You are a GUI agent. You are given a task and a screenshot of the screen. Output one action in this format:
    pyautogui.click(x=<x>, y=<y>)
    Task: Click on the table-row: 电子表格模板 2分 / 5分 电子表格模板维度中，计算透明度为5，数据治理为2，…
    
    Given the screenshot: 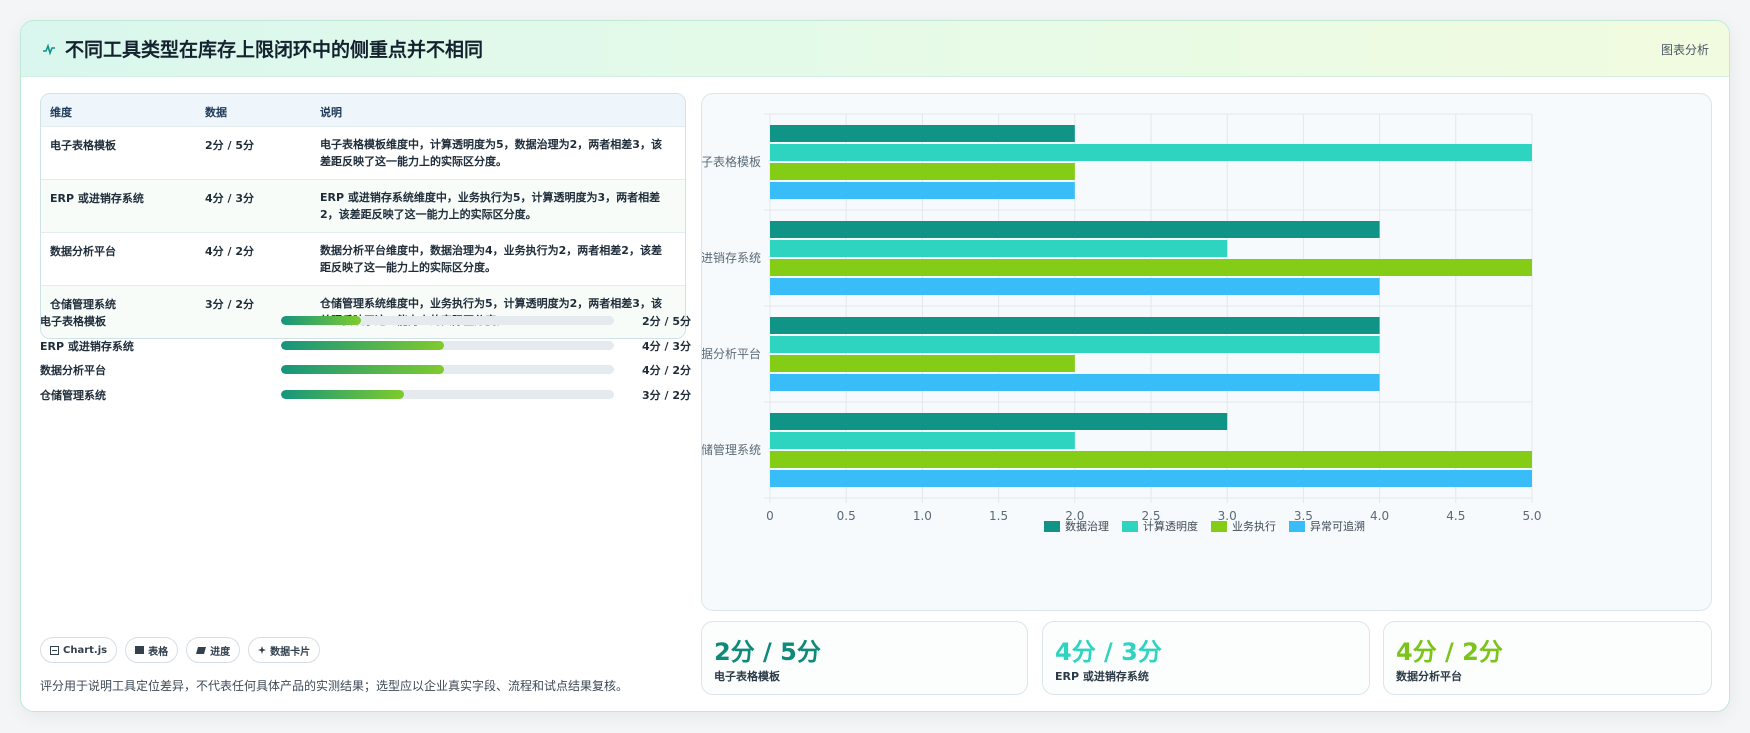 What is the action you would take?
    pyautogui.click(x=363, y=153)
    